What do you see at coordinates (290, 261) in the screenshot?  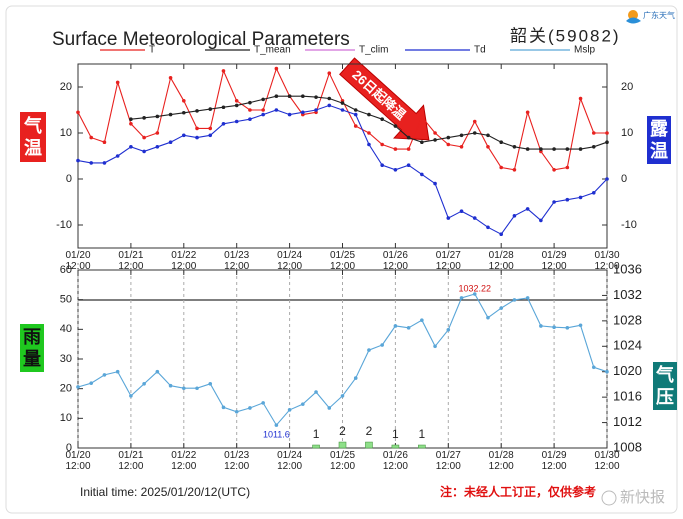 I see `x-tick-label: 01/24 12:00` at bounding box center [290, 261].